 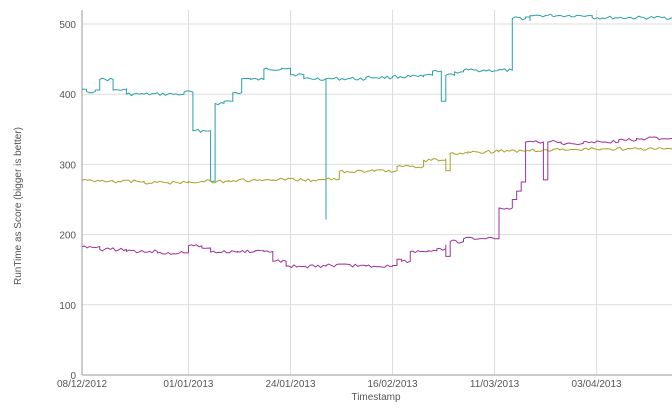 I want to click on x-tick-label: 01/01/2013, so click(x=188, y=384).